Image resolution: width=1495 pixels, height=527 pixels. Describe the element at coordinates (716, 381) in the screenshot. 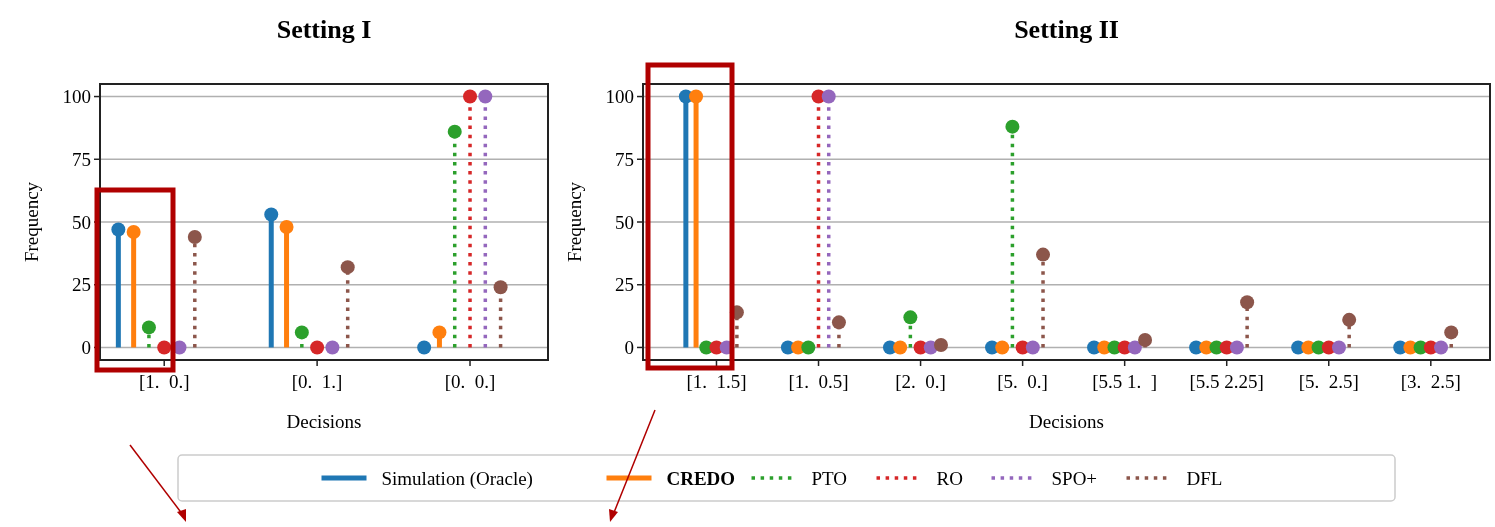

I see `x-tick-label: [1. 1.5]` at that location.